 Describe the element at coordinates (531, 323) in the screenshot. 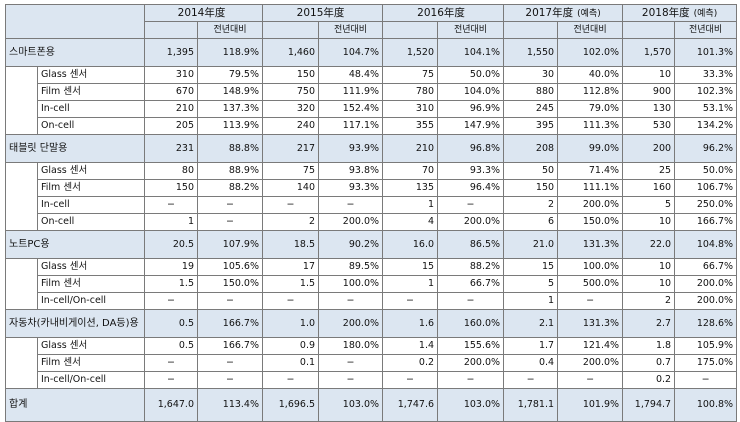

I see `value-cell: 2.1` at that location.